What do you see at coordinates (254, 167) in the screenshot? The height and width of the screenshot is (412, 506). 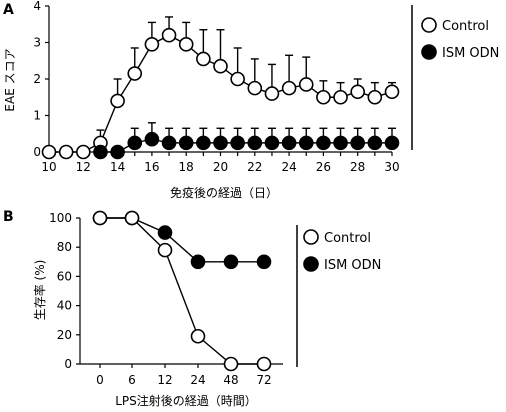 I see `panel-a-x-tick-label: 22` at bounding box center [254, 167].